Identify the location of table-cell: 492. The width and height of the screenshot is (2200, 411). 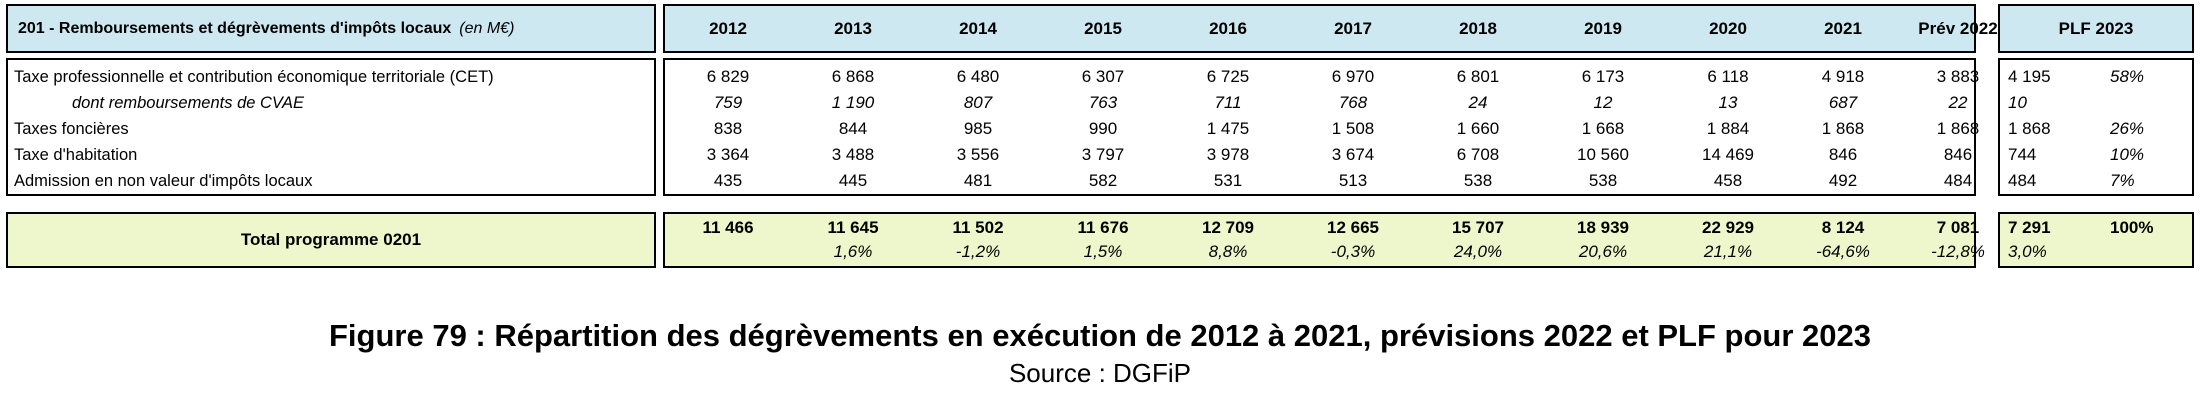
(1843, 180).